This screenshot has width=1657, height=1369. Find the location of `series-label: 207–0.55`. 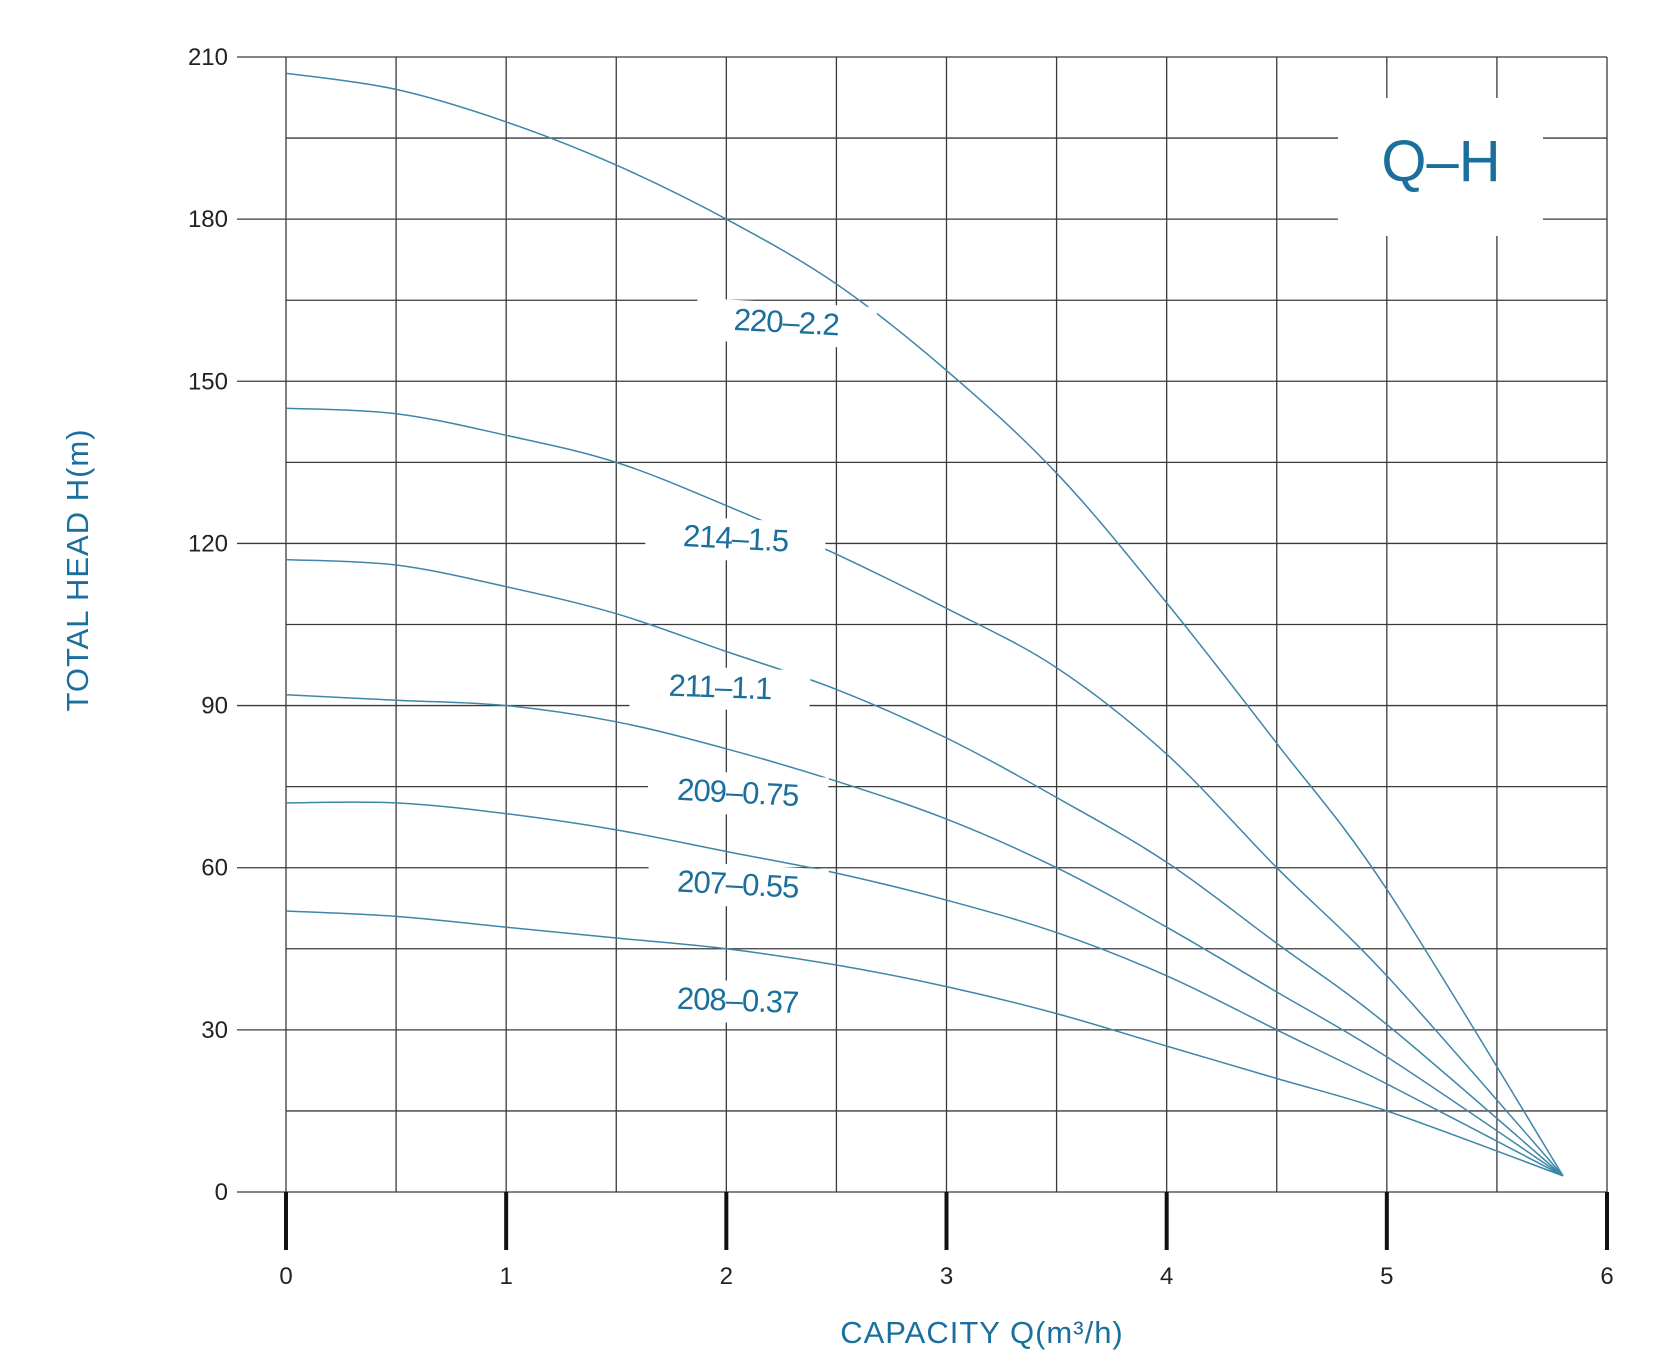

series-label: 207–0.55 is located at coordinates (737, 884).